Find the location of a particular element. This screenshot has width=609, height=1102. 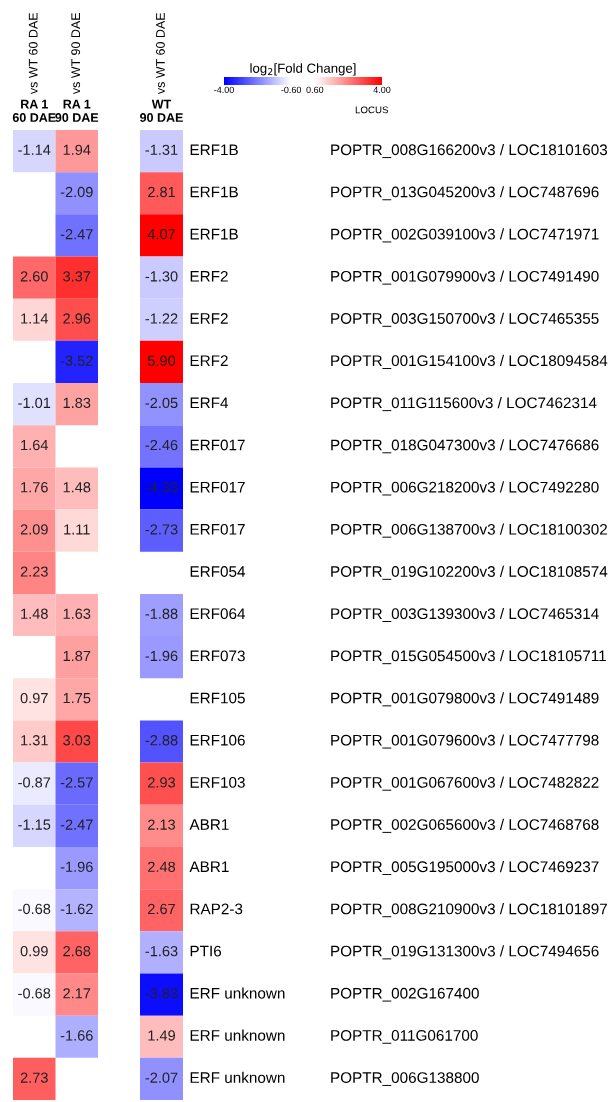

data-label: 3.03 is located at coordinates (77, 740).